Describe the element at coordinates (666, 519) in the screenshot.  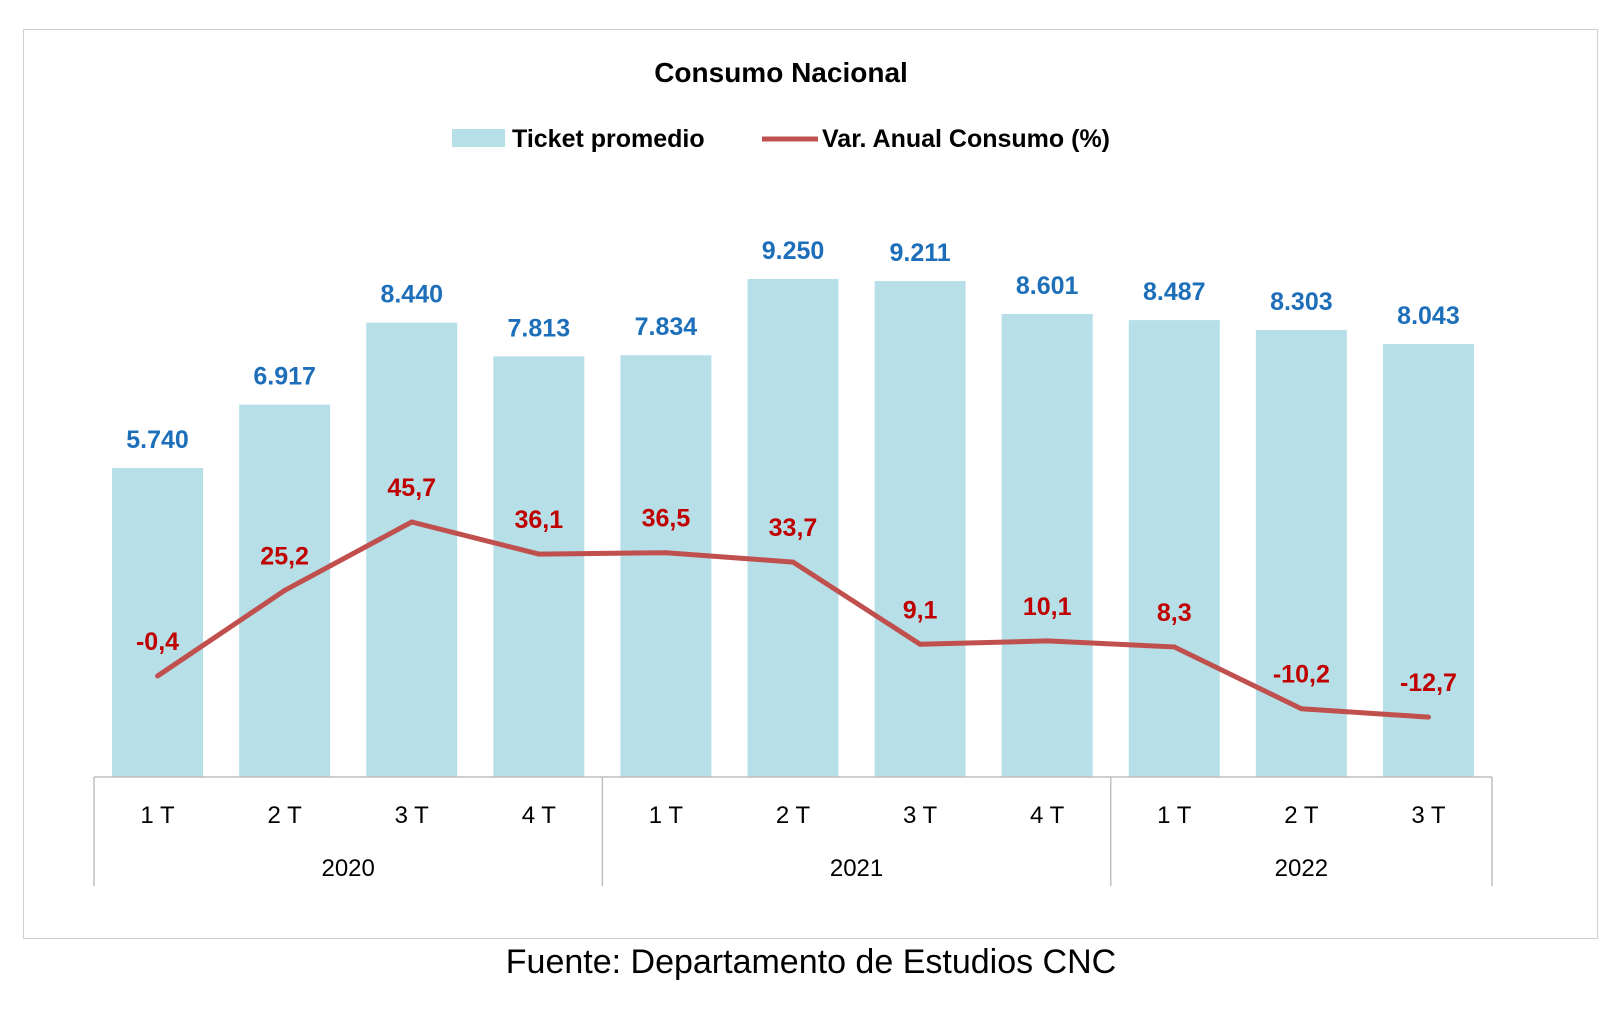
I see `line-value-label-4: 36,5` at that location.